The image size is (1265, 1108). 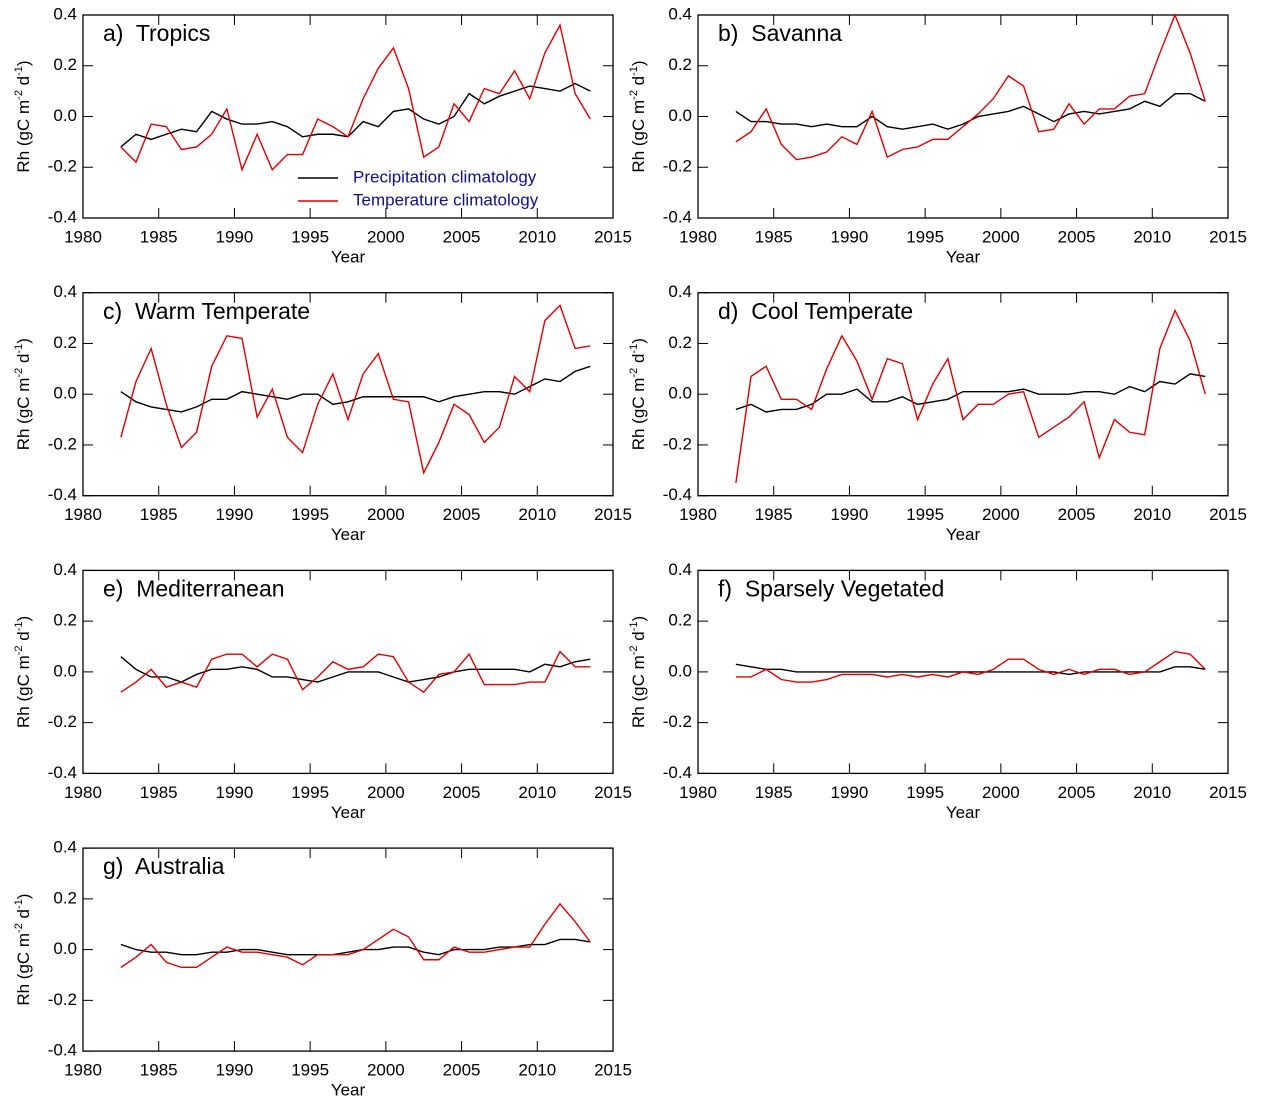 What do you see at coordinates (634, 95) in the screenshot?
I see `y-axis-label-part: -2` at bounding box center [634, 95].